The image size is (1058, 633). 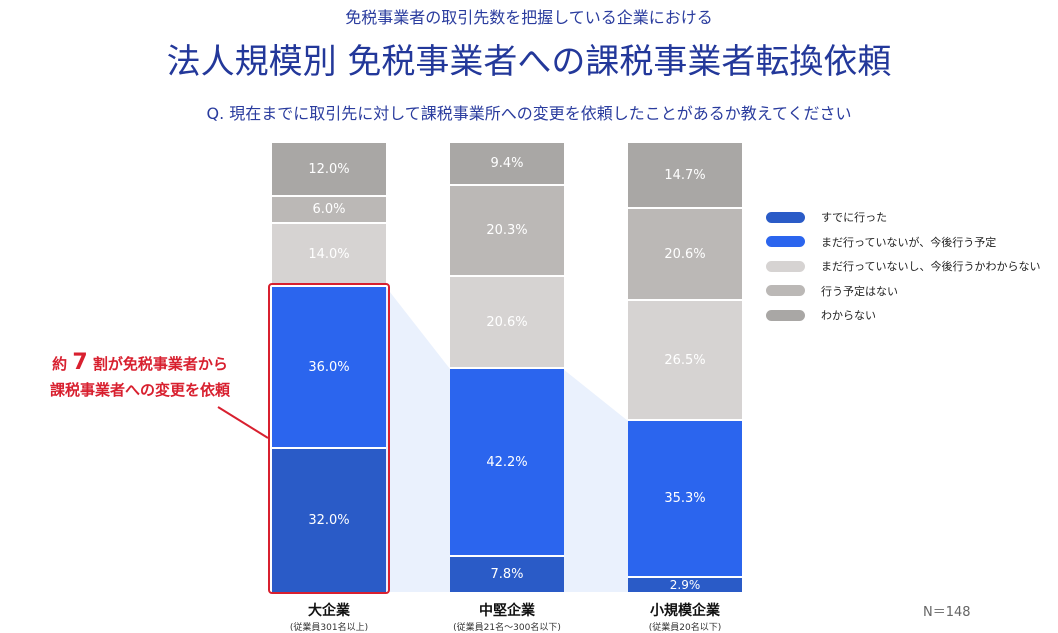 I want to click on bar-mid-enterprise: 9.4% 20.3% 20.6% 42.2% 7.8%, so click(x=507, y=367).